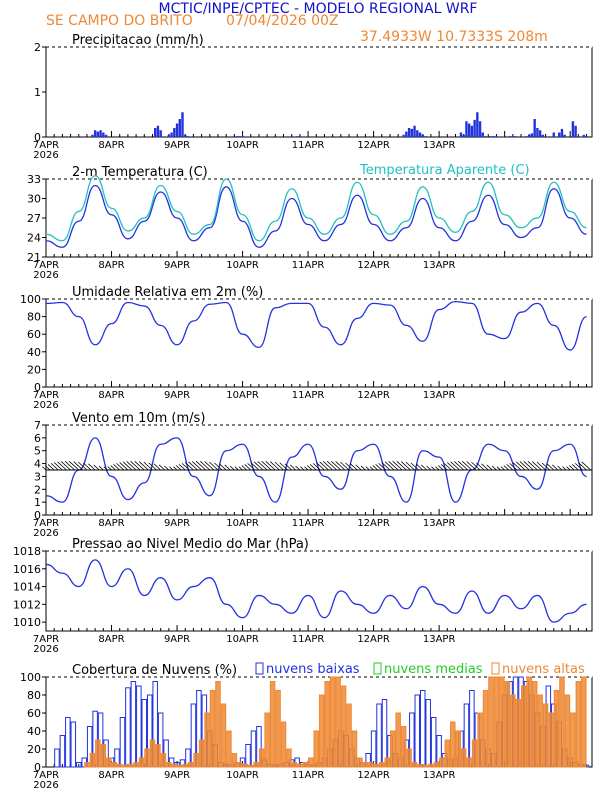  What do you see at coordinates (45, 155) in the screenshot?
I see `precip-year-label: 2026` at bounding box center [45, 155].